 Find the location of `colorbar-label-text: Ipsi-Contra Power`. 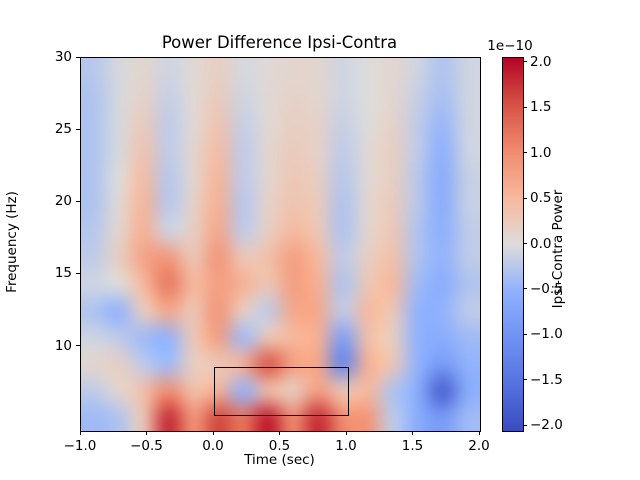

colorbar-label-text: Ipsi-Contra Power is located at coordinates (558, 249).